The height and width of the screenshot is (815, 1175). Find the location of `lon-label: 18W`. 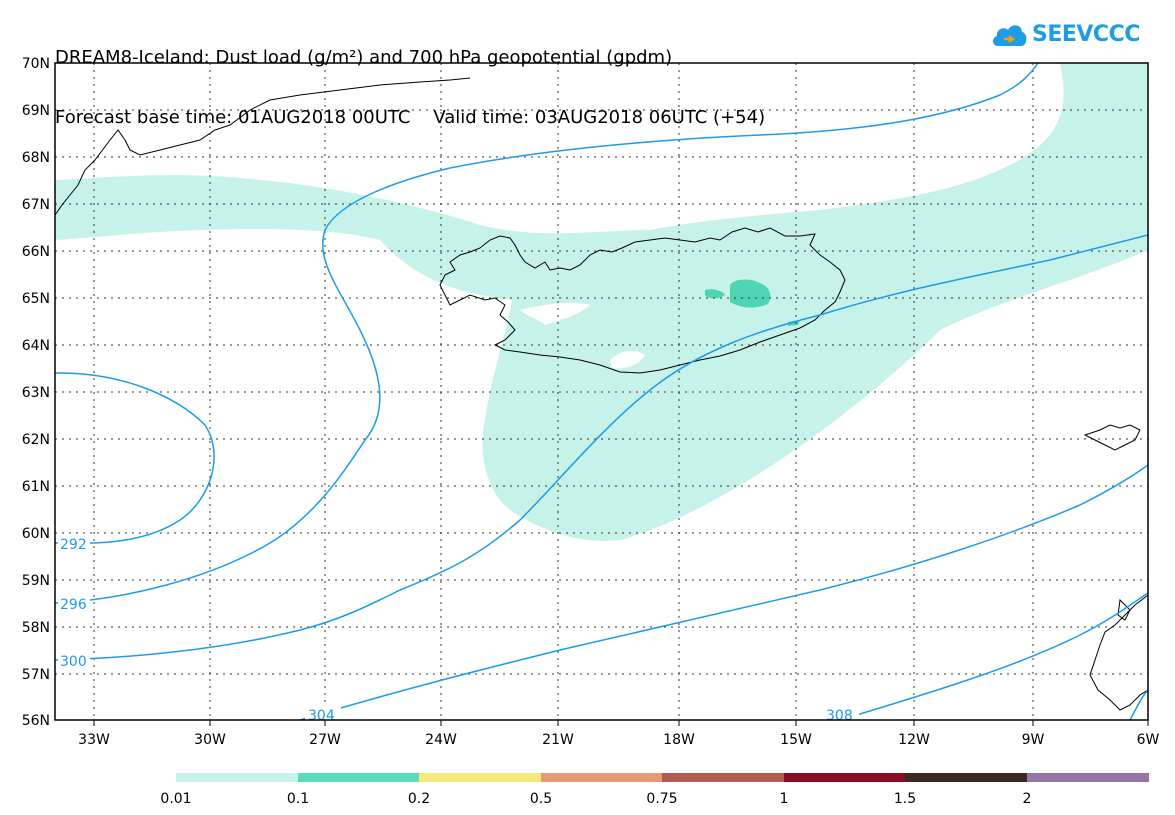

lon-label: 18W is located at coordinates (679, 740).